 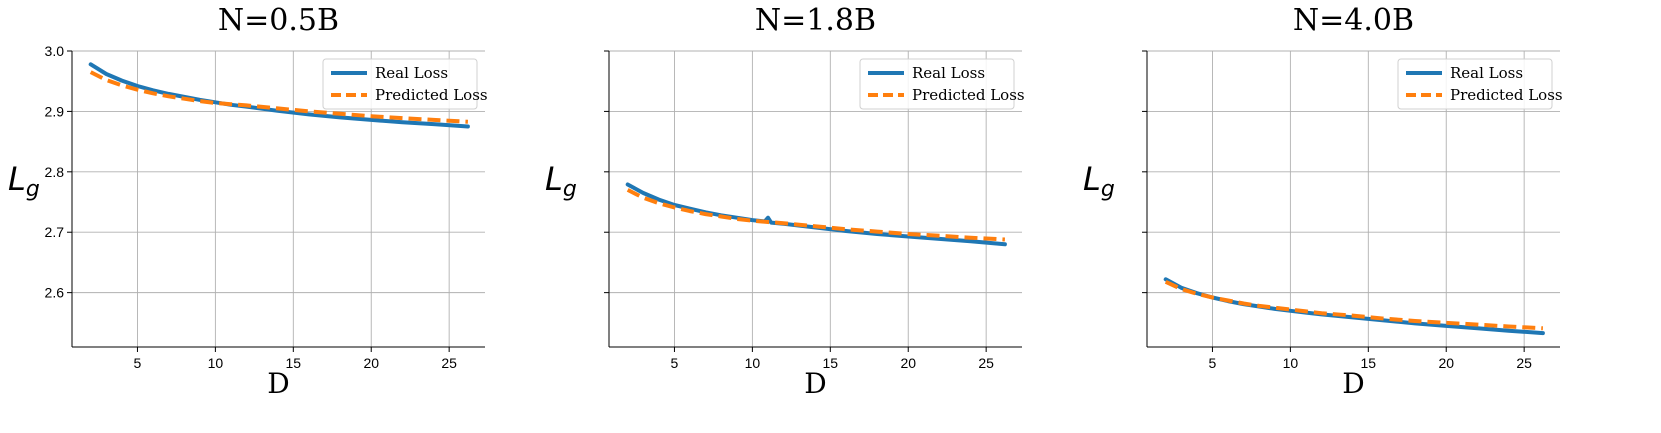 What do you see at coordinates (55, 51) in the screenshot?
I see `y-tick-label: 3.0` at bounding box center [55, 51].